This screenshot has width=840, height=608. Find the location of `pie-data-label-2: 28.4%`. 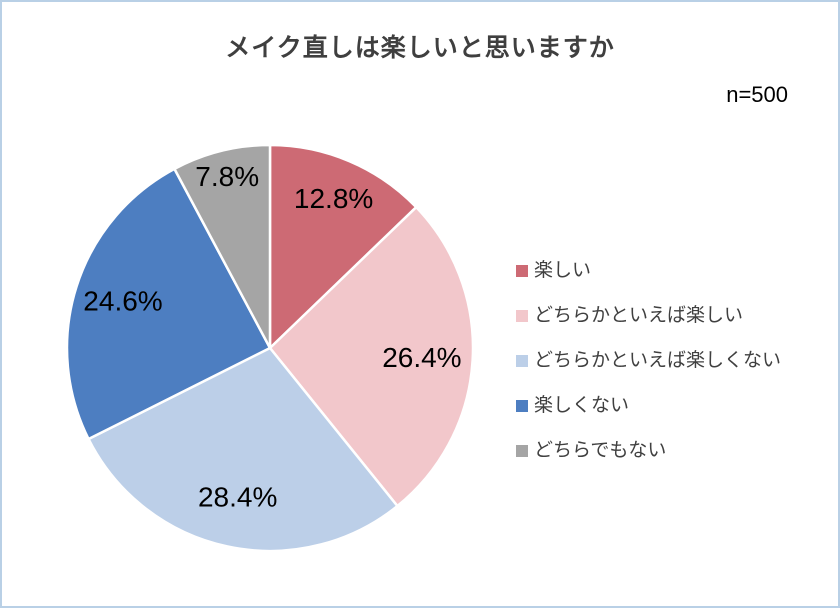

pie-data-label-2: 28.4% is located at coordinates (237, 496).